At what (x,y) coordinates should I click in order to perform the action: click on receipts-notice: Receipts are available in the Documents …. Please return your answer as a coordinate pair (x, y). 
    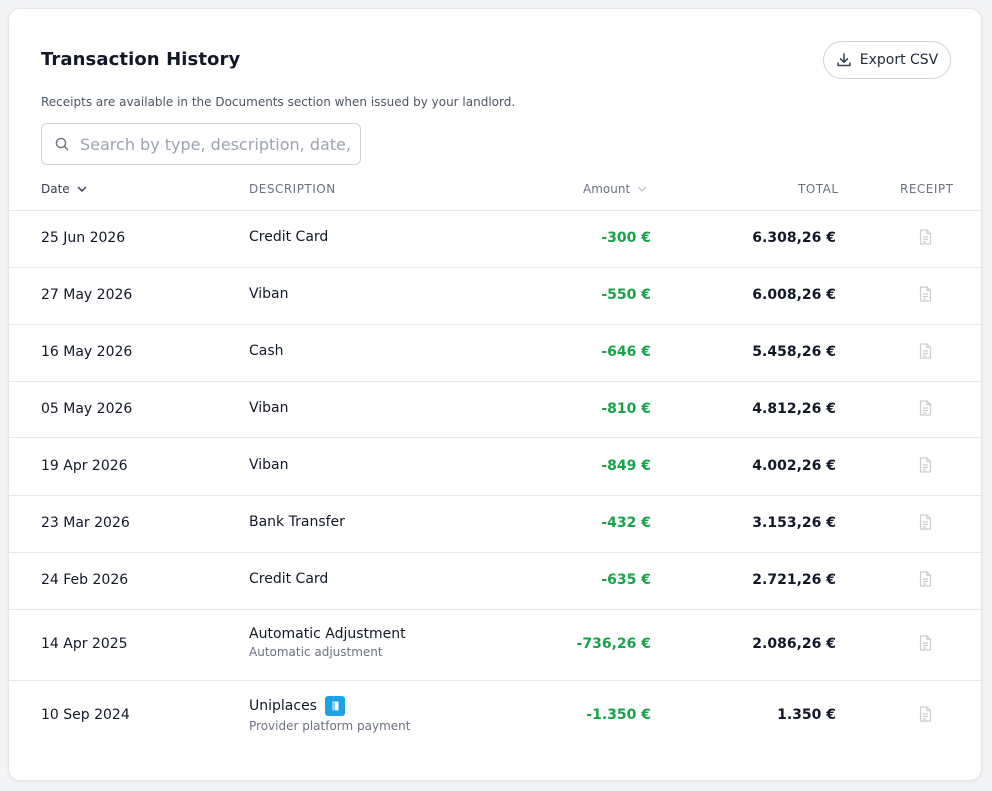
    Looking at the image, I should click on (278, 102).